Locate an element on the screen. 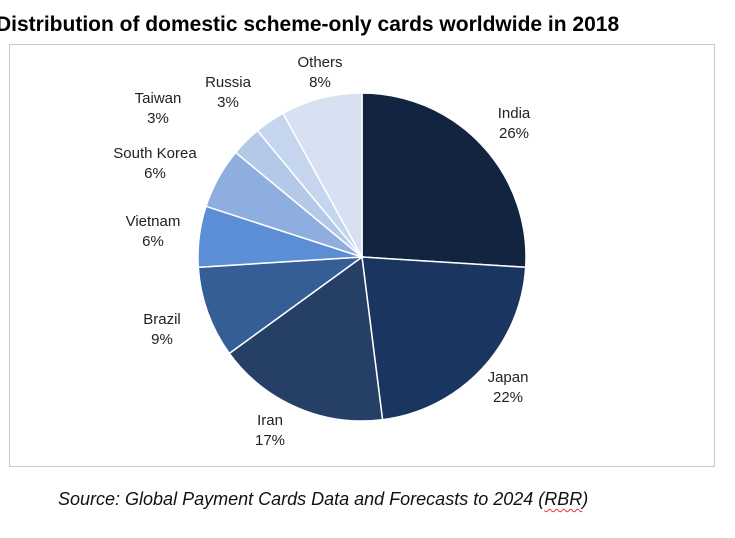 The image size is (735, 538). slice-label: Russia is located at coordinates (228, 82).